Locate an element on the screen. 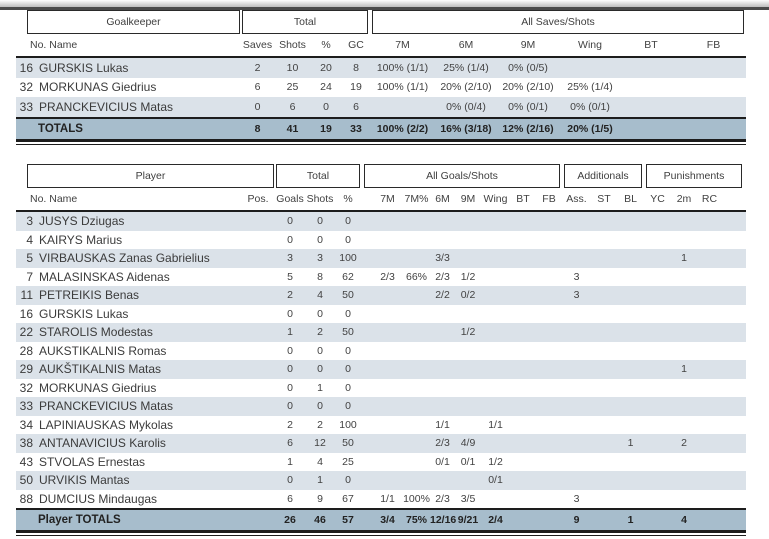 This screenshot has height=539, width=769. player-name-cell: 29 AUKŠTIKALNIS Matas is located at coordinates (129, 369).